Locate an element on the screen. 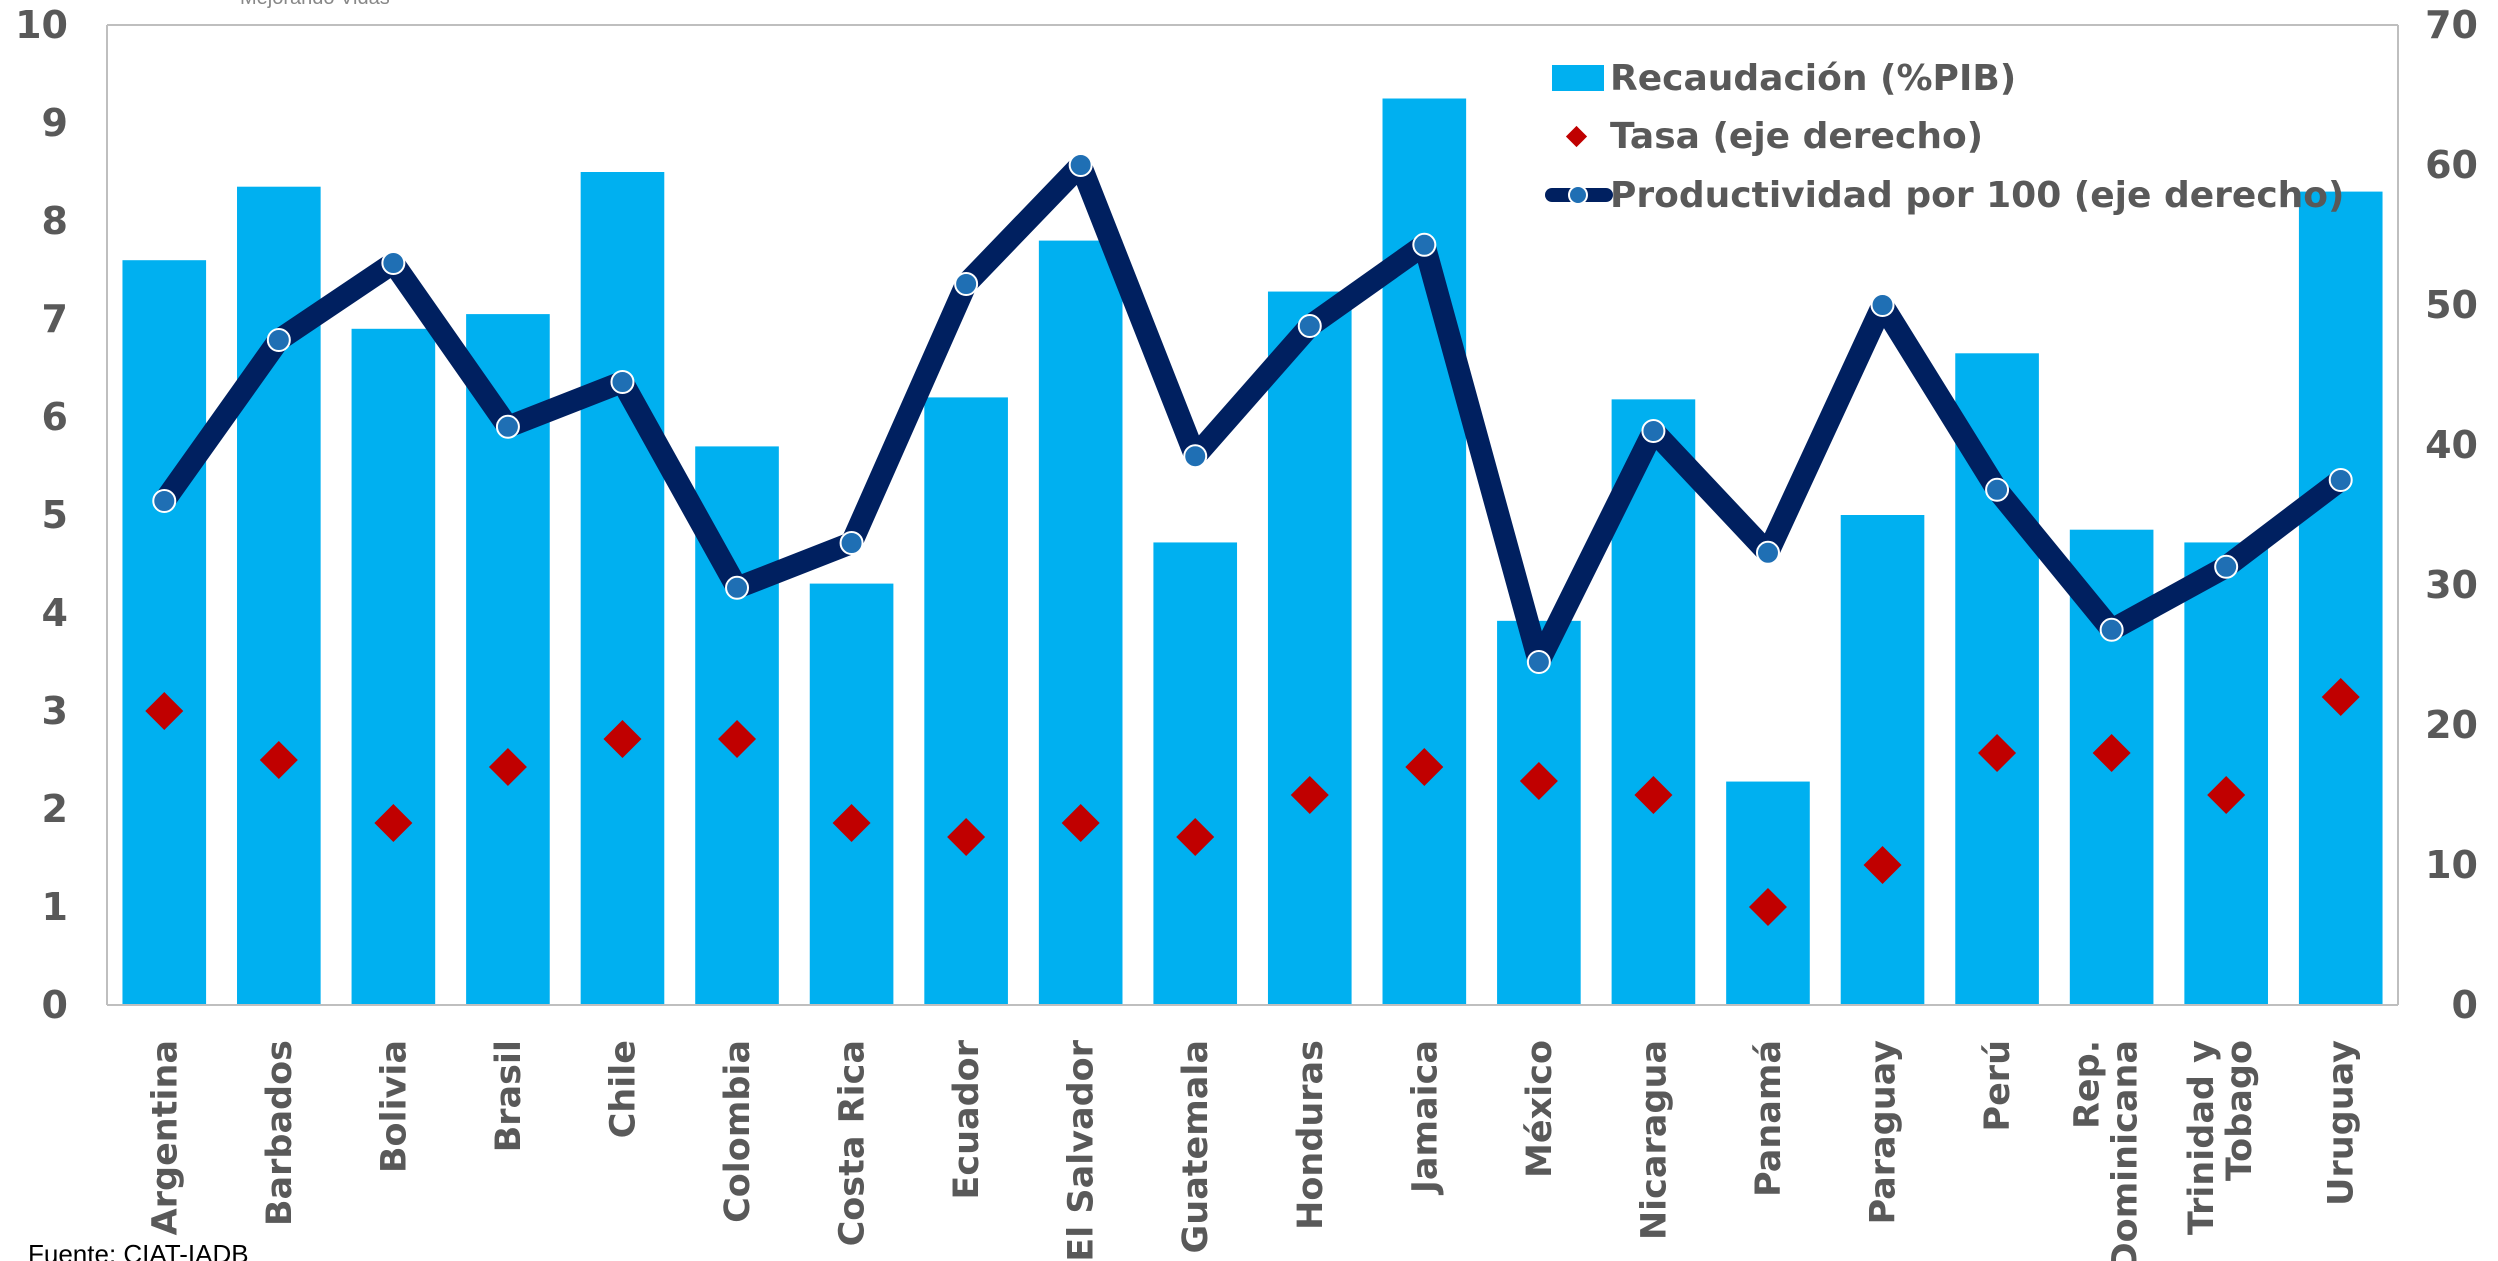  left-tick-label: 10 is located at coordinates (41, 25).